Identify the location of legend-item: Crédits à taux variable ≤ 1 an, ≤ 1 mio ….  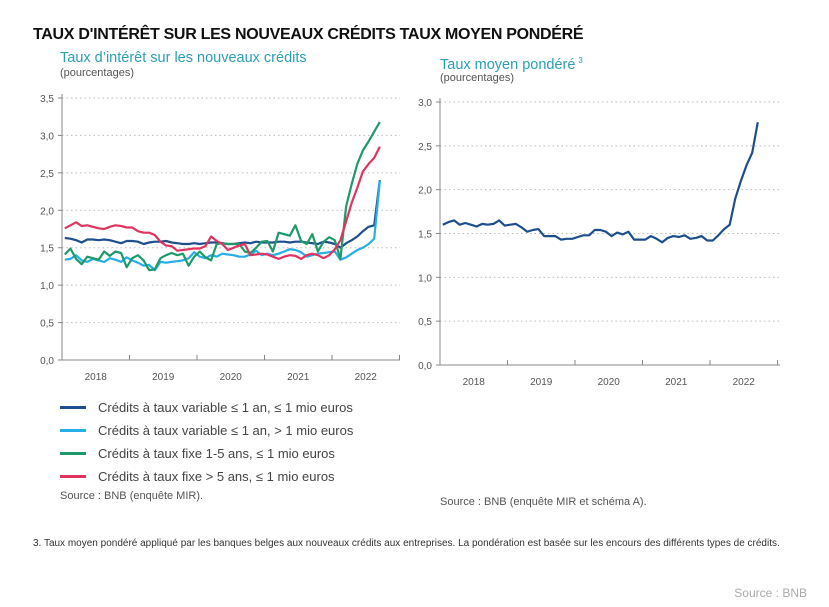
(206, 407).